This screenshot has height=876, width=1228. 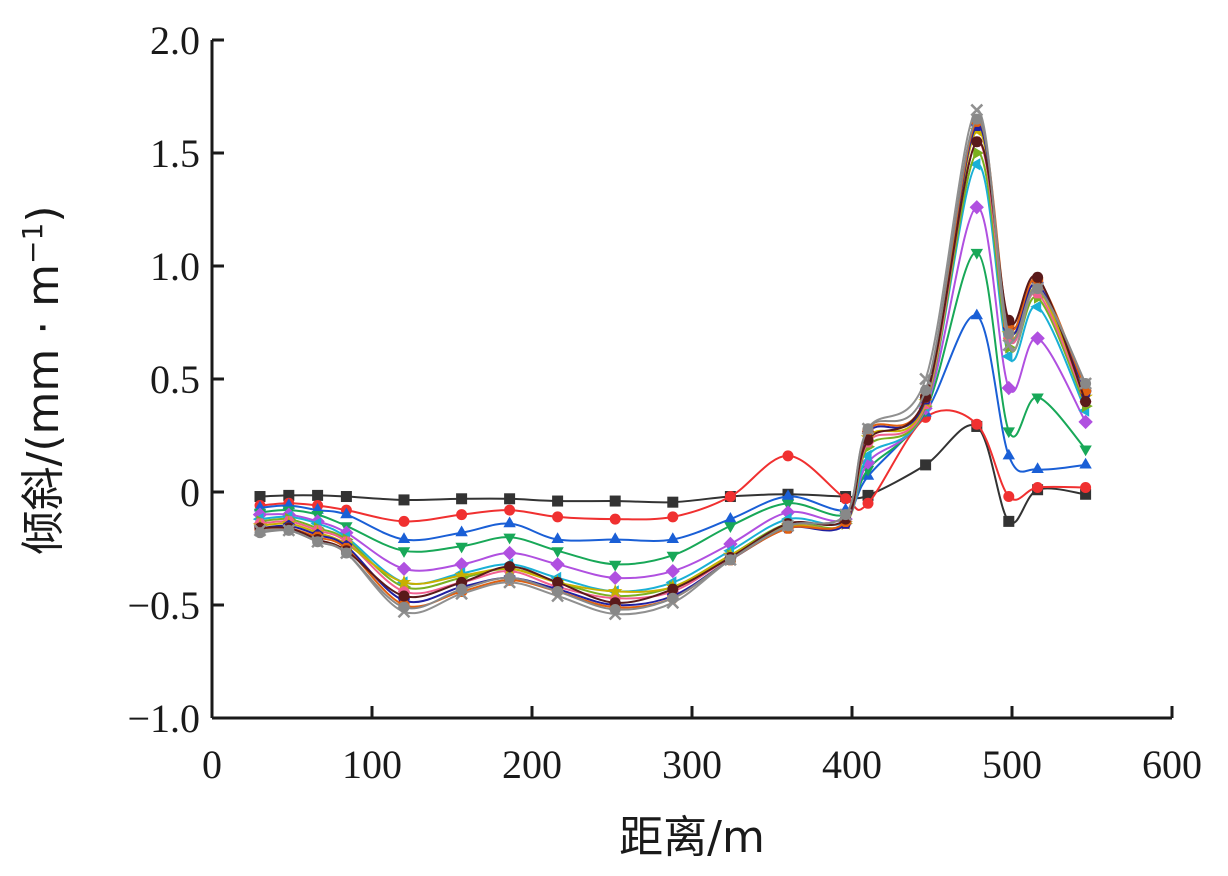 What do you see at coordinates (212, 764) in the screenshot?
I see `x-tick-label: 0` at bounding box center [212, 764].